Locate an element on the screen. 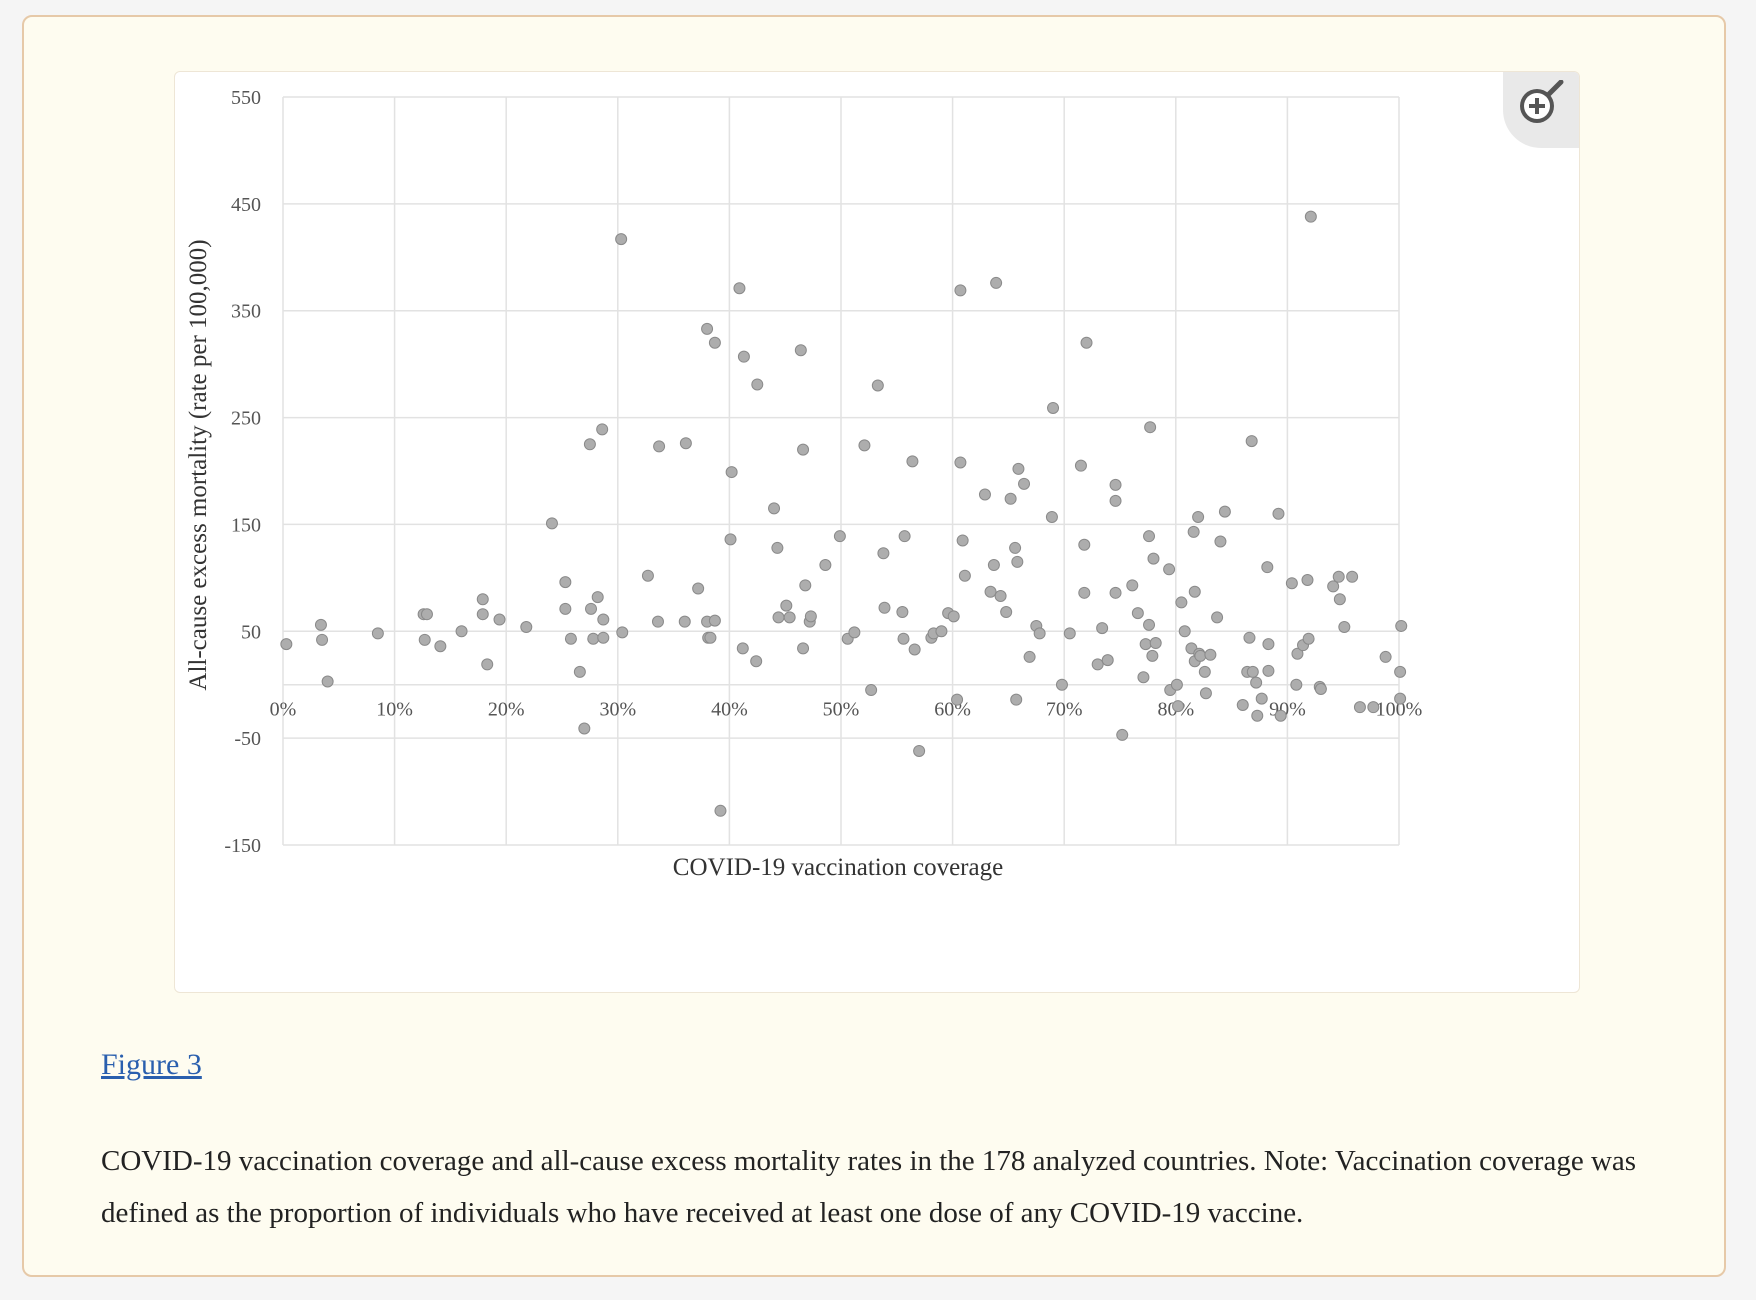 This screenshot has width=1756, height=1300. x-axis-title: COVID-19 vaccination coverage is located at coordinates (838, 867).